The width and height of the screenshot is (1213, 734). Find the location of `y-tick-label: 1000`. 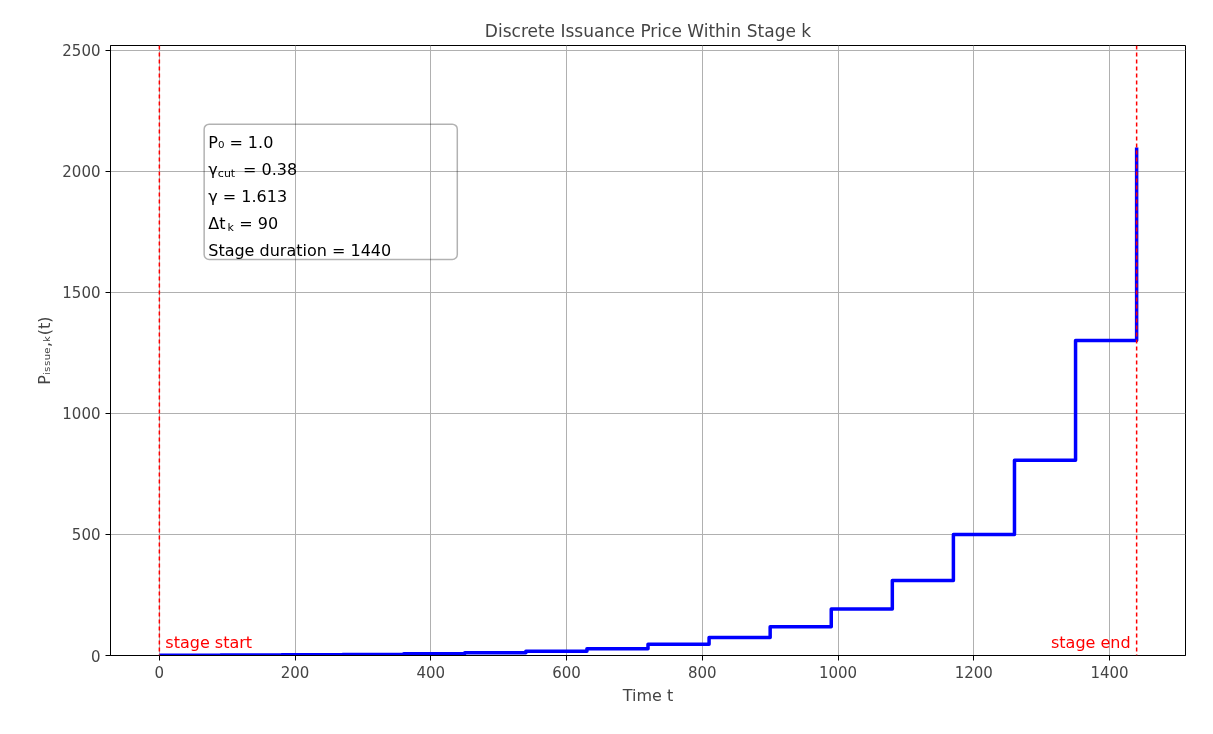

y-tick-label: 1000 is located at coordinates (81, 414).